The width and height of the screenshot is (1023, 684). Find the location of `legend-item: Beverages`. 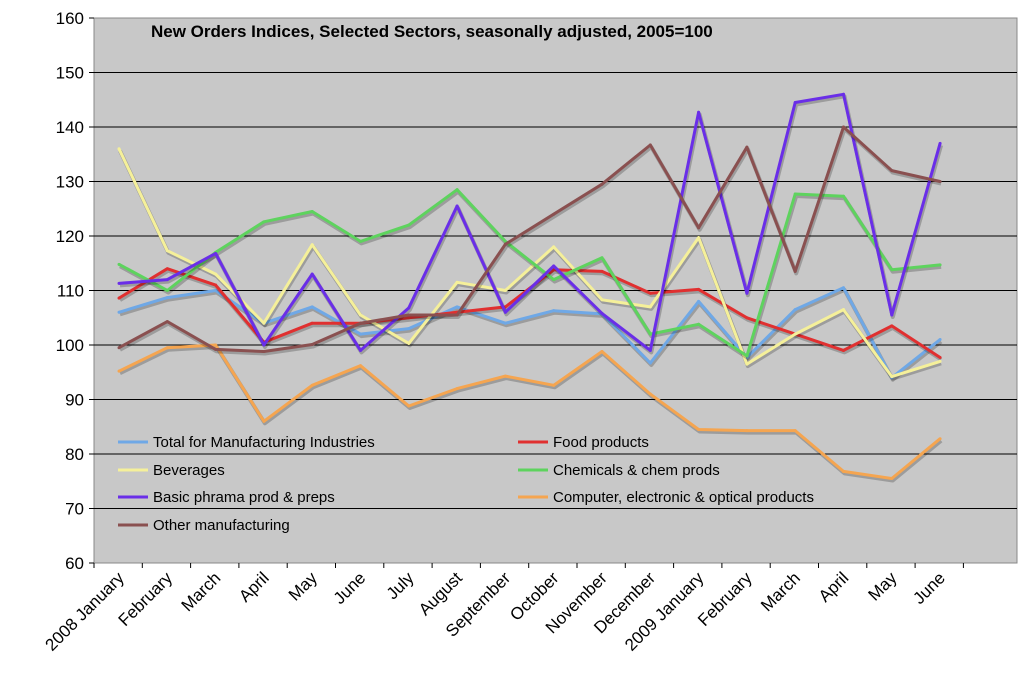

legend-item: Beverages is located at coordinates (171, 470).